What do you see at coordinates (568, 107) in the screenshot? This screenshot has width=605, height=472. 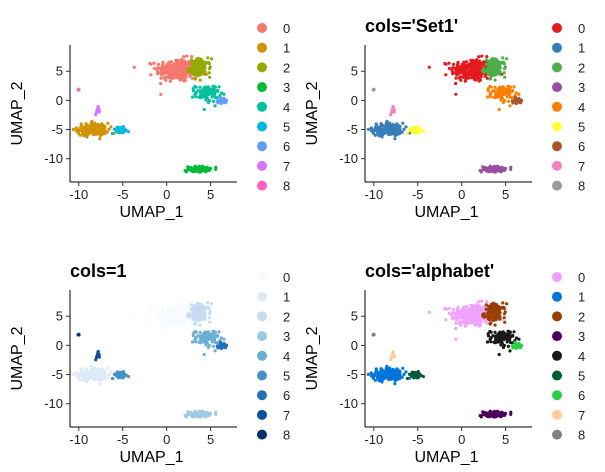 I see `legend: 0 1 2 3 4 5 6 7 8` at bounding box center [568, 107].